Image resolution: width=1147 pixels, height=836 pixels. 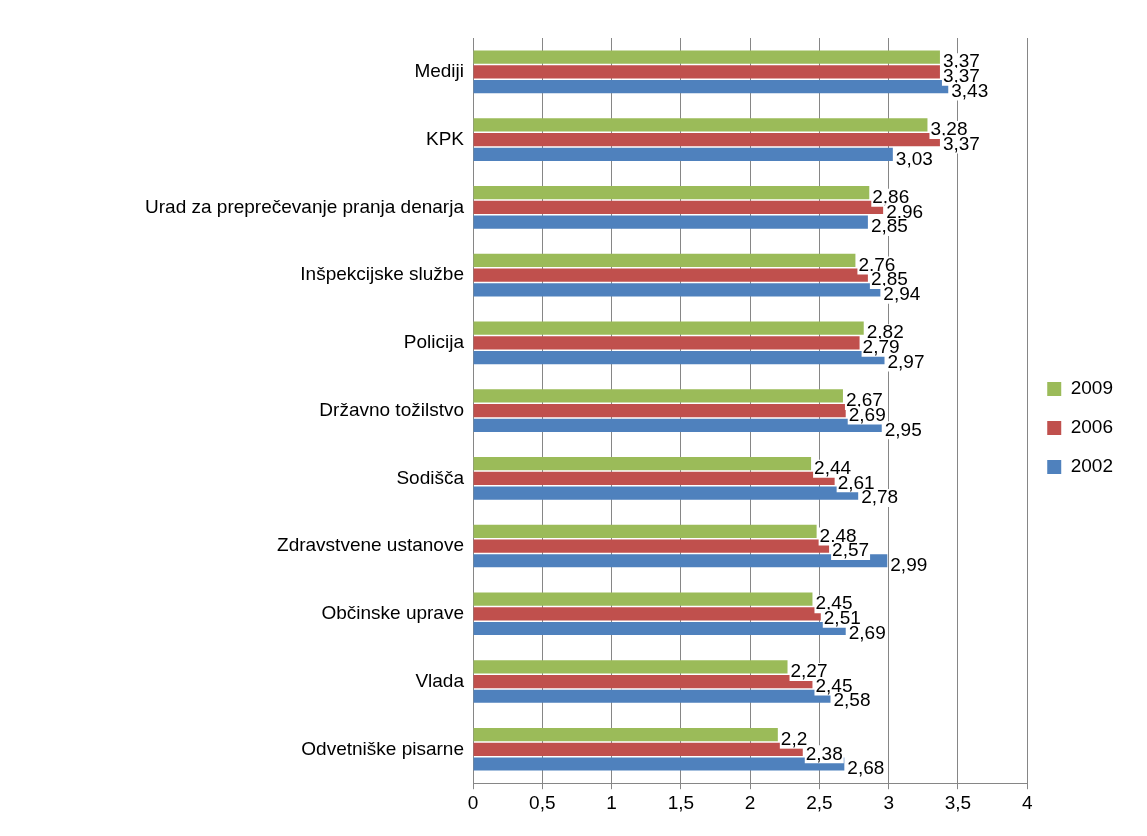 What do you see at coordinates (903, 429) in the screenshot?
I see `data-label: 2,95` at bounding box center [903, 429].